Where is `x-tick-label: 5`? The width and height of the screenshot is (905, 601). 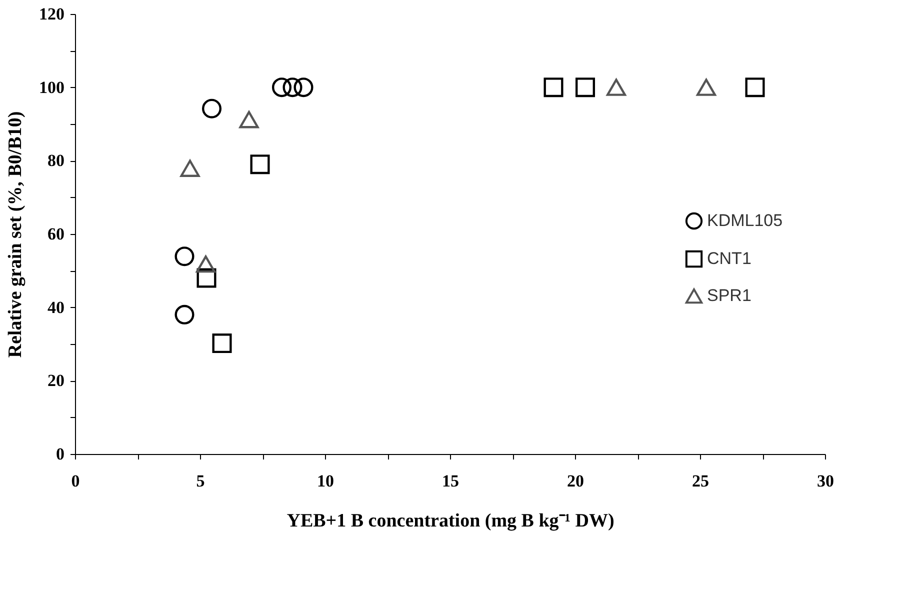
x-tick-label: 5 is located at coordinates (200, 481).